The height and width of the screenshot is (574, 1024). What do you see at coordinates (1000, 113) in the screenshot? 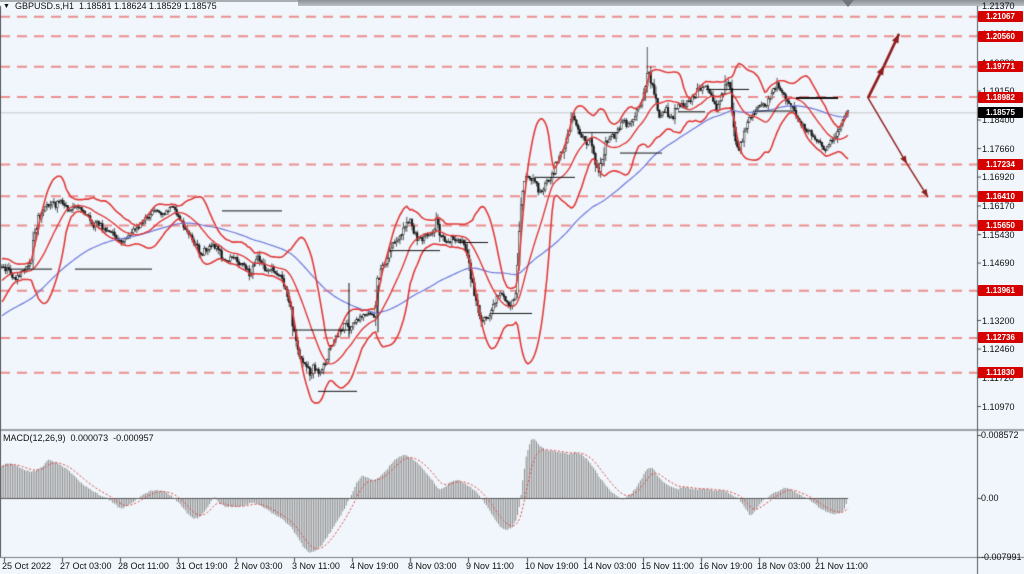
I see `current-price-badge: 1.18575` at bounding box center [1000, 113].